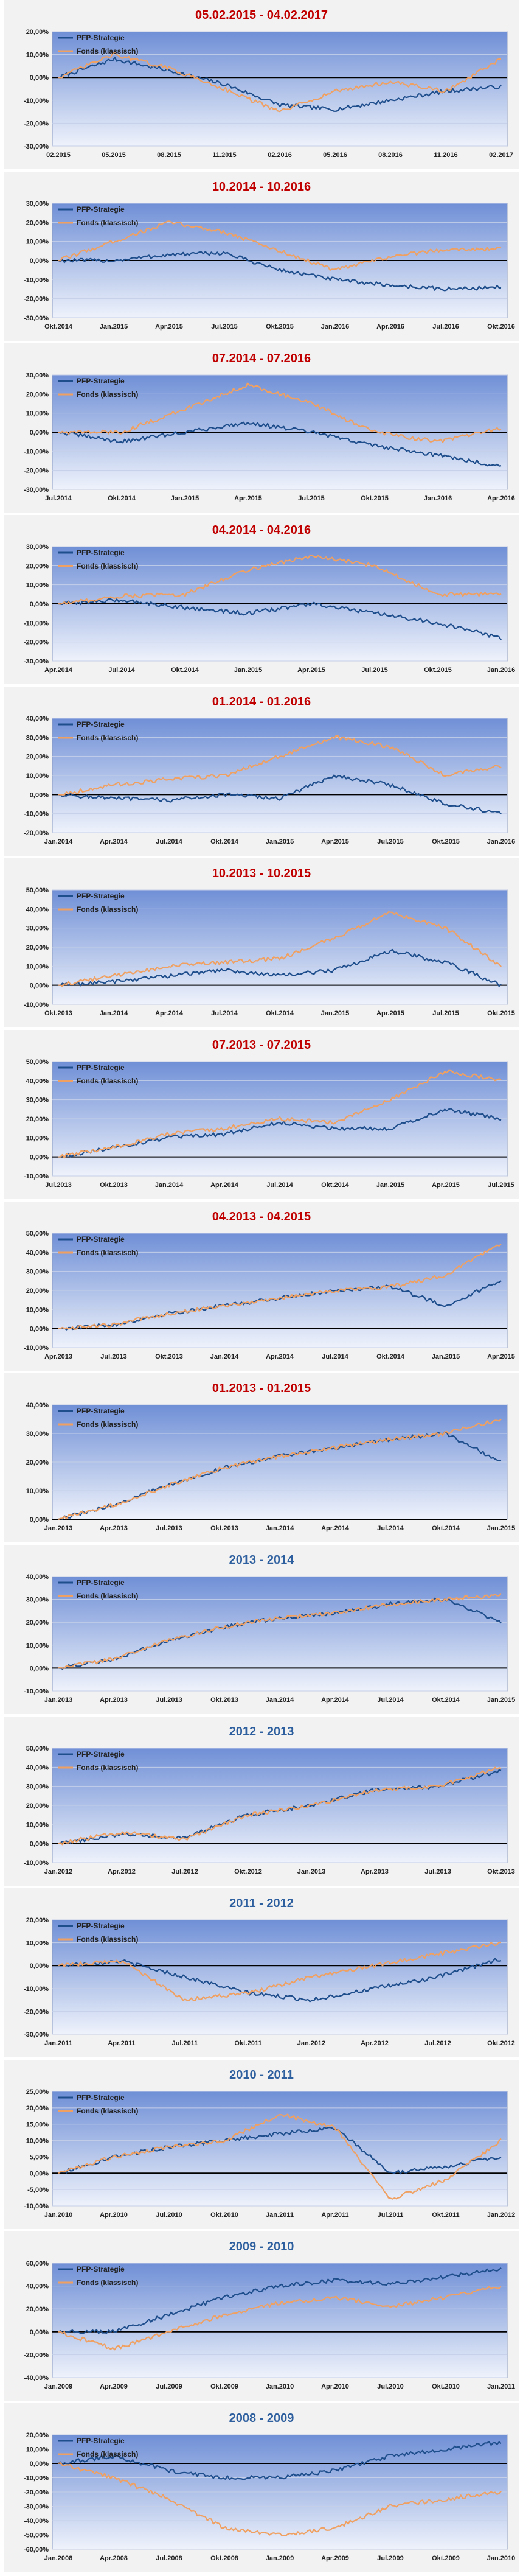 The height and width of the screenshot is (2576, 523). What do you see at coordinates (37, 2549) in the screenshot?
I see `y-tick-label: -60,00%` at bounding box center [37, 2549].